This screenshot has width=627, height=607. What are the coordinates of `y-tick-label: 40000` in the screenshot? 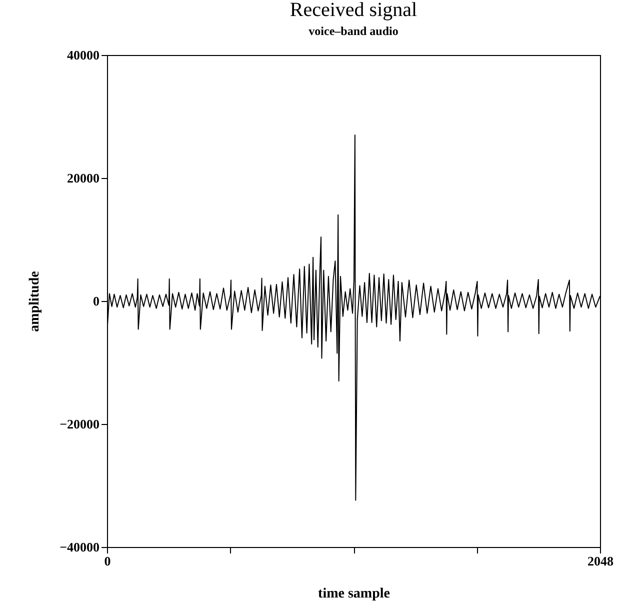 It's located at (83, 55).